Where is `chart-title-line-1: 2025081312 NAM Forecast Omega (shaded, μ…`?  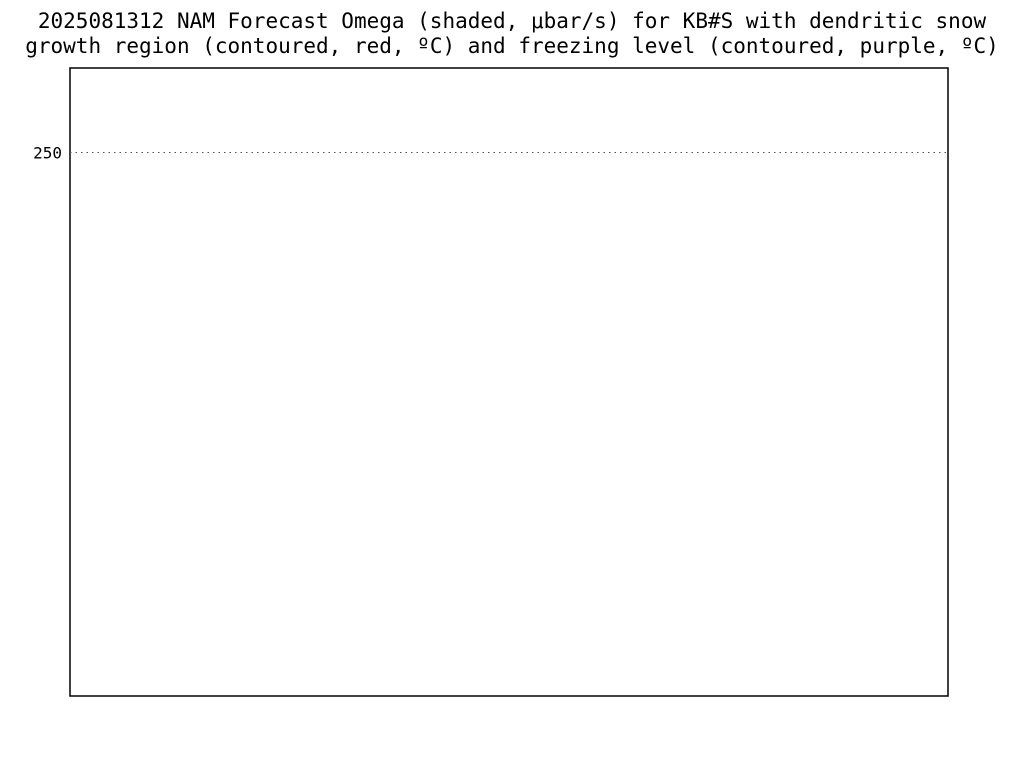 chart-title-line-1: 2025081312 NAM Forecast Omega (shaded, μ… is located at coordinates (512, 21).